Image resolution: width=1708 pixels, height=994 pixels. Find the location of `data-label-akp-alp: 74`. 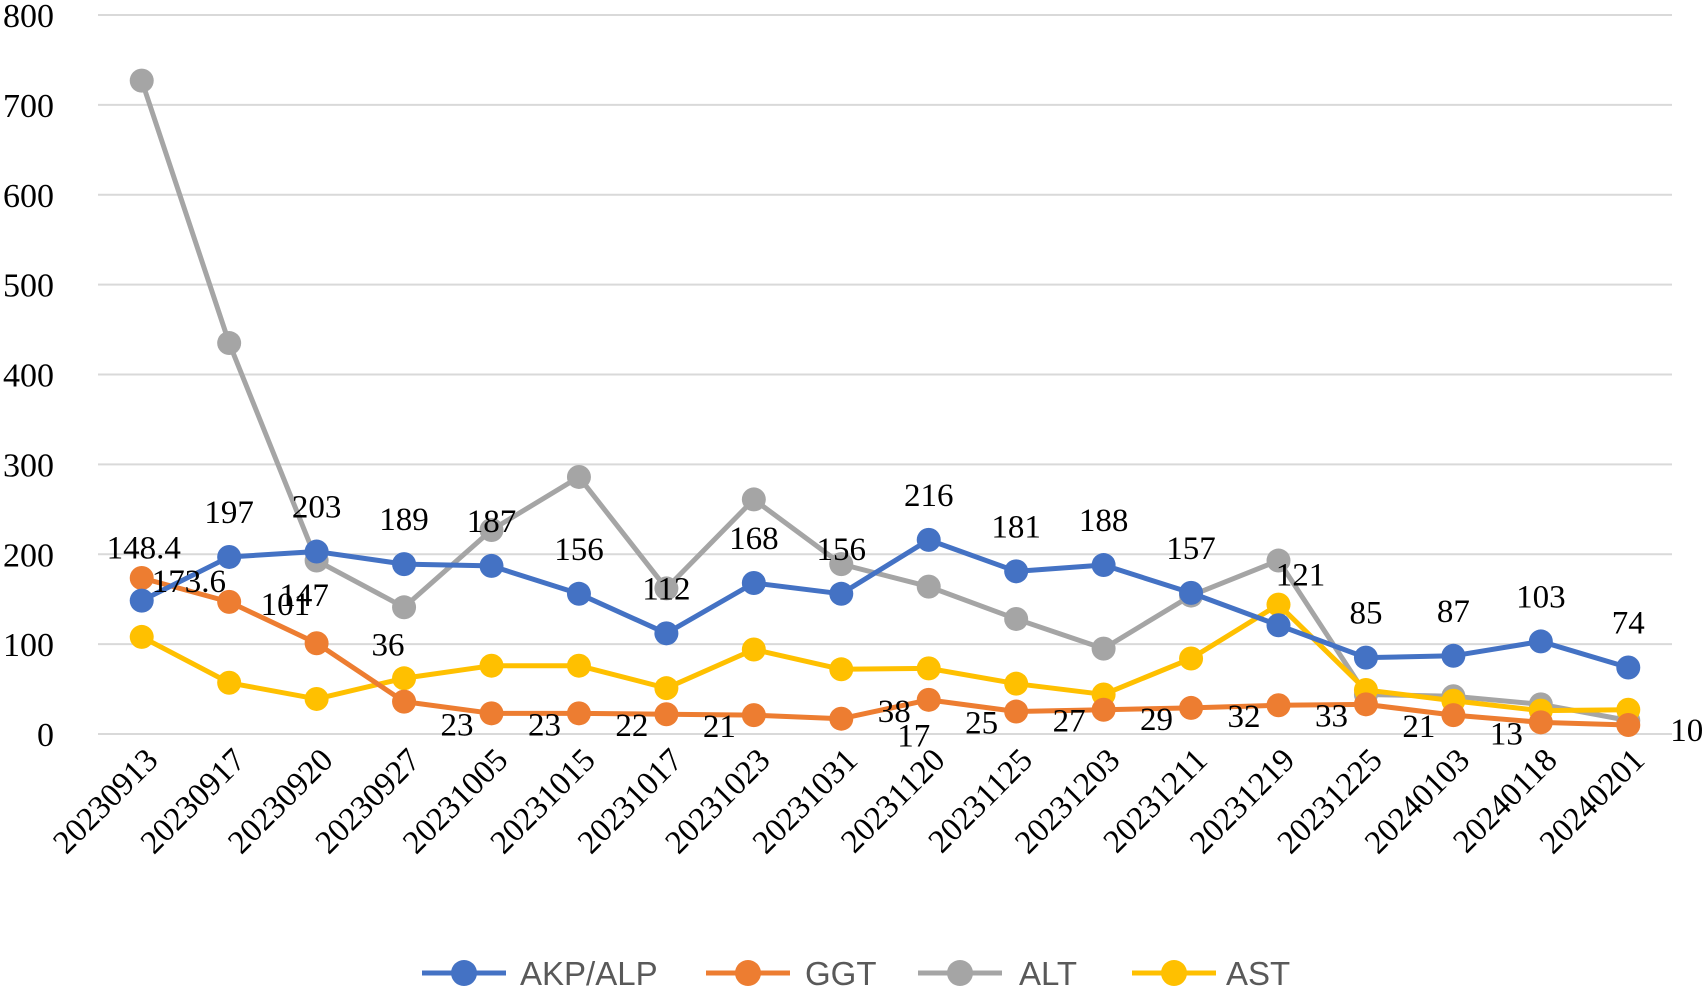

data-label-akp-alp: 74 is located at coordinates (1628, 623).